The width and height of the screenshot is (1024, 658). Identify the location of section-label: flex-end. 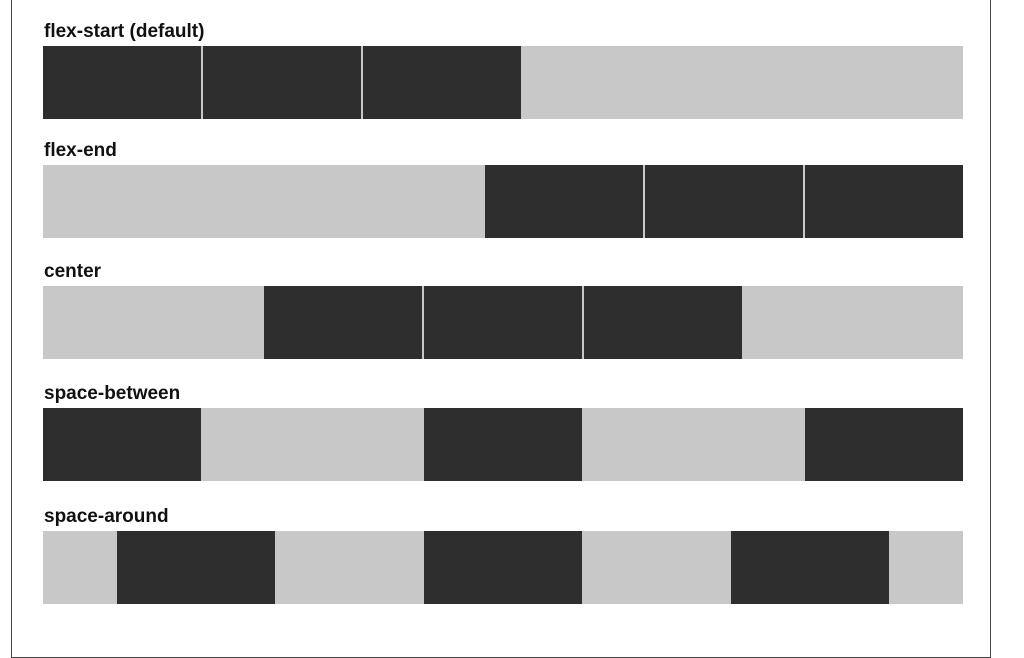
(80, 150).